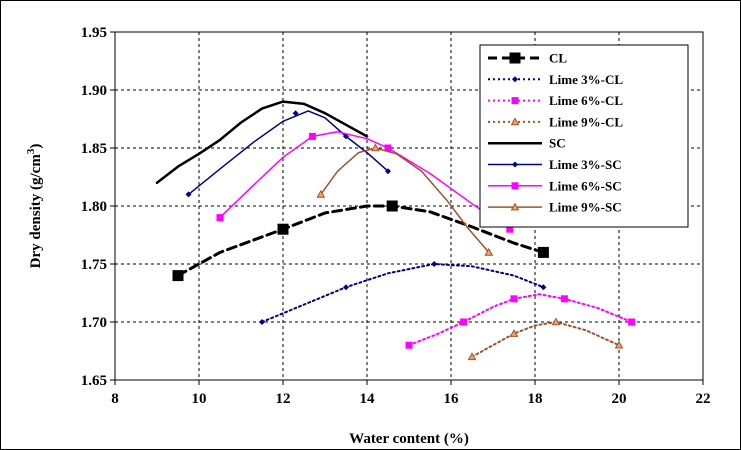 This screenshot has height=450, width=741. What do you see at coordinates (452, 399) in the screenshot?
I see `x-tick-label: 16` at bounding box center [452, 399].